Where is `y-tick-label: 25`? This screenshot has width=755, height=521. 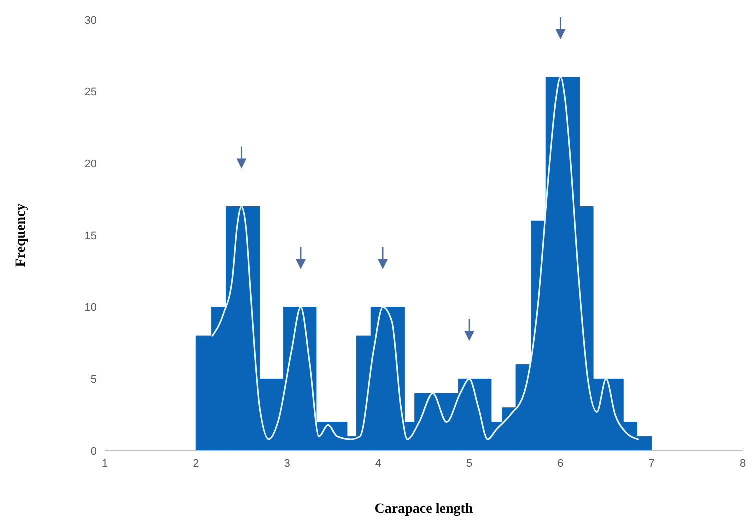 y-tick-label: 25 is located at coordinates (90, 92).